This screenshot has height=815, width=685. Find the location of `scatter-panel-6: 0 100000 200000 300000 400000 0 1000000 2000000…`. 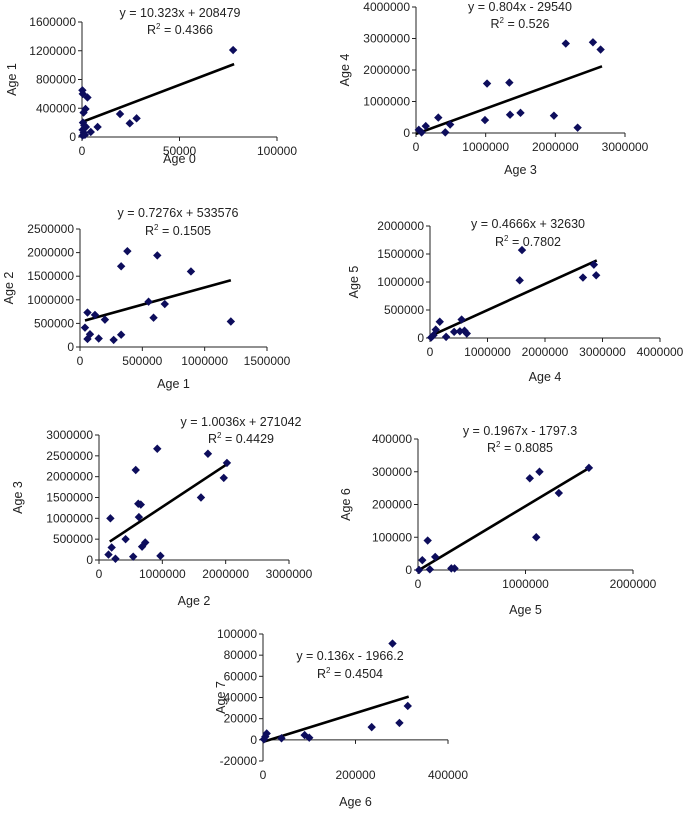

scatter-panel-6: 0 100000 200000 300000 400000 0 1000000 2000000… is located at coordinates (498, 520).